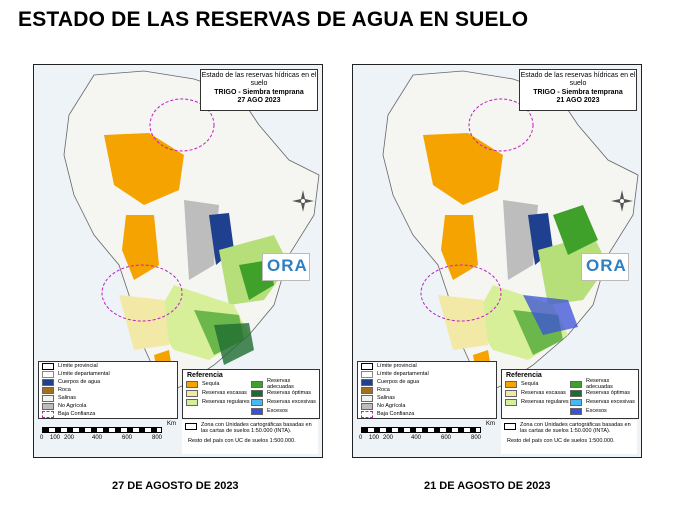 Image resolution: width=676 pixels, height=507 pixels. I want to click on info-date: 27 AGO 2023, so click(259, 100).